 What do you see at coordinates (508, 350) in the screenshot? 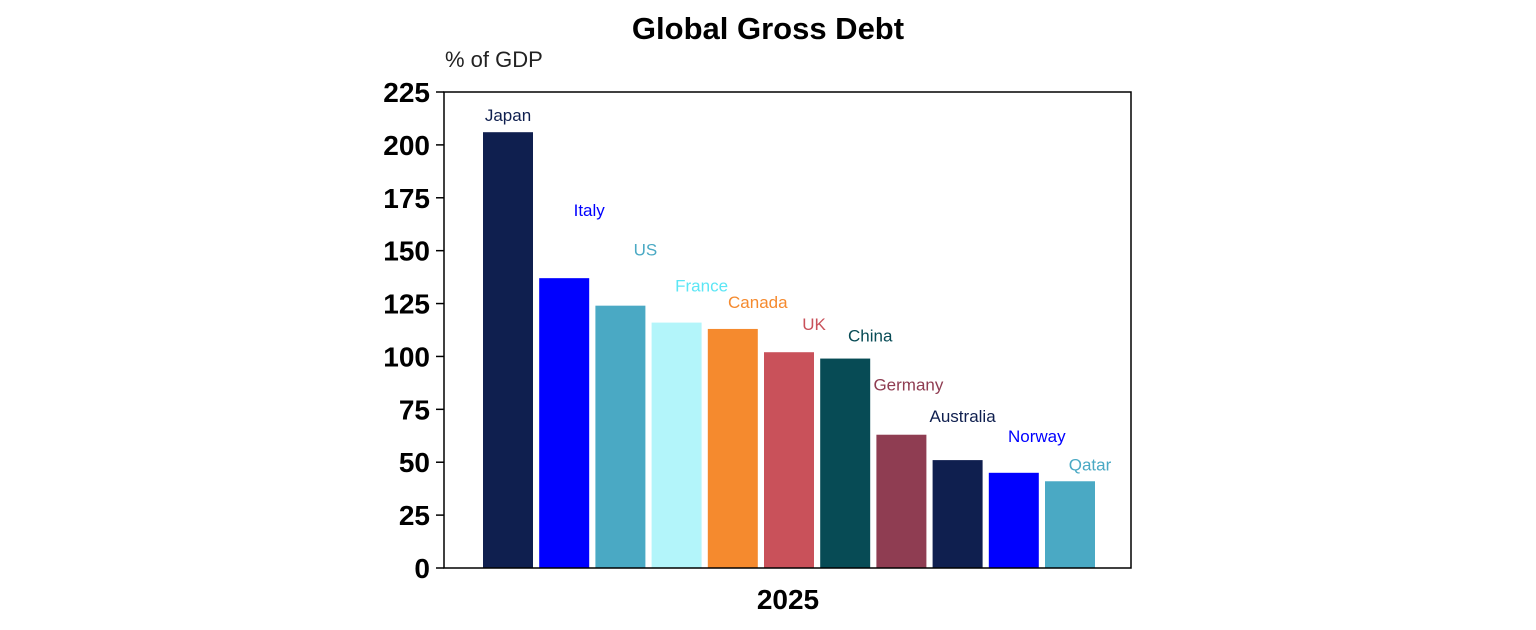
I see `bar-japan` at bounding box center [508, 350].